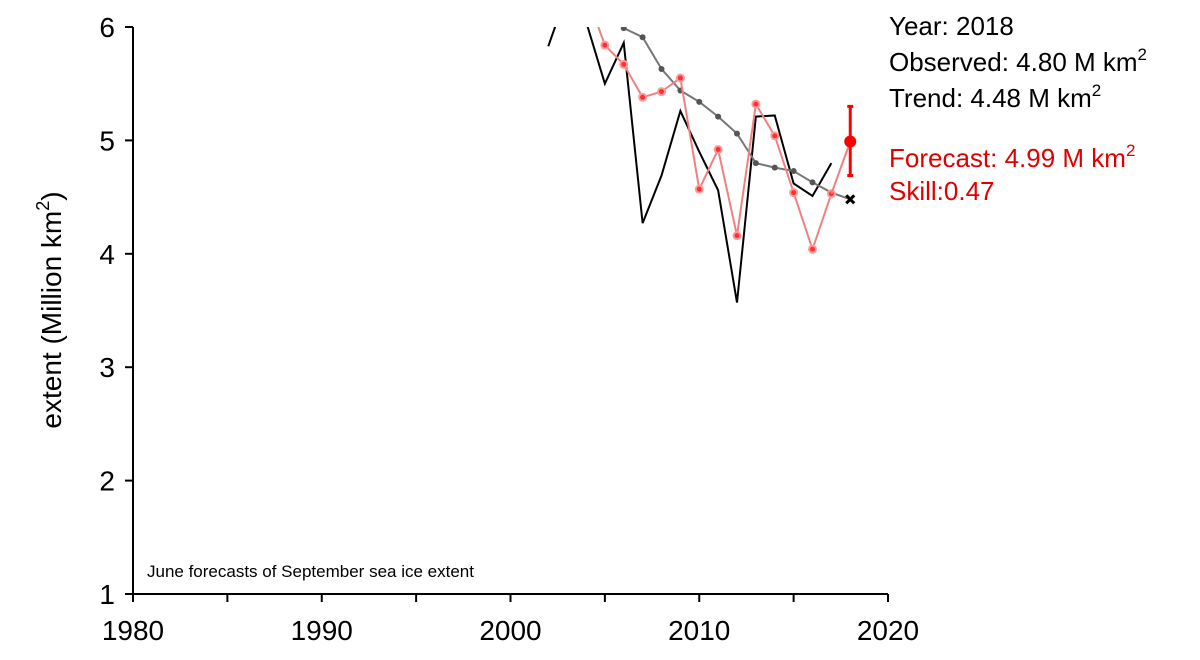  What do you see at coordinates (51, 196) in the screenshot?
I see `y-axis-label-close: )` at bounding box center [51, 196].